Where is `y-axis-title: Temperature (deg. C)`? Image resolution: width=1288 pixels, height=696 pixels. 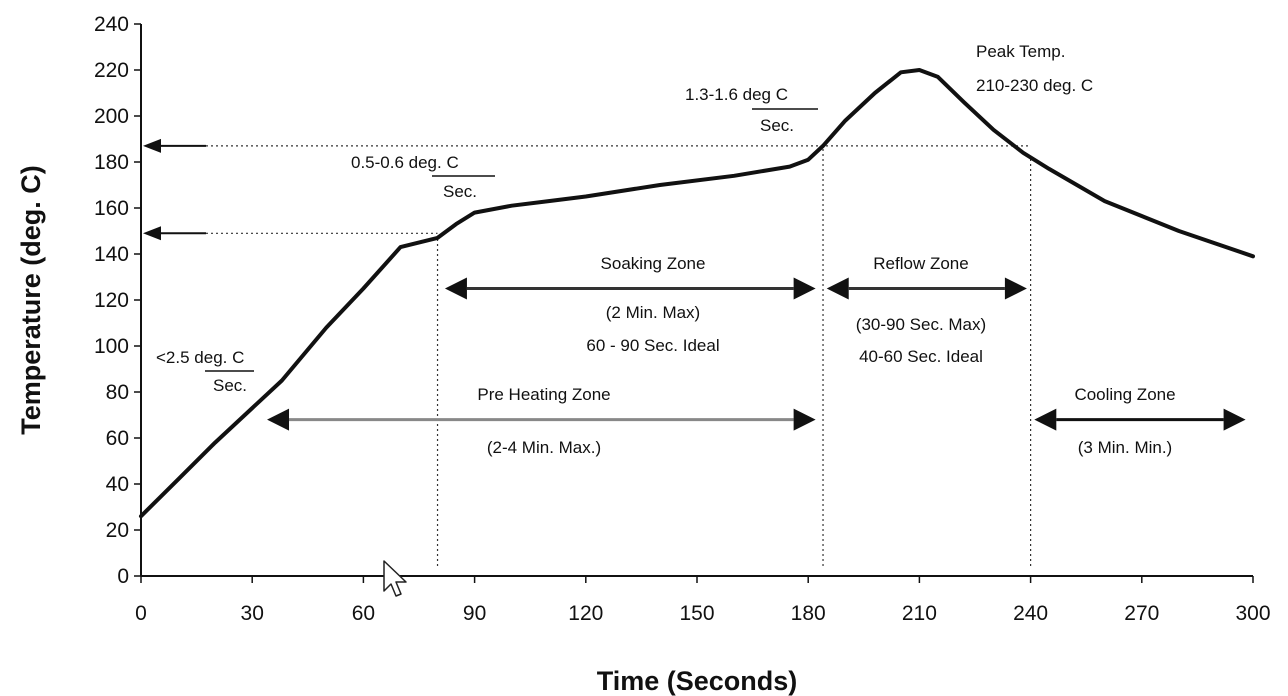
y-axis-title: Temperature (deg. C) is located at coordinates (31, 300).